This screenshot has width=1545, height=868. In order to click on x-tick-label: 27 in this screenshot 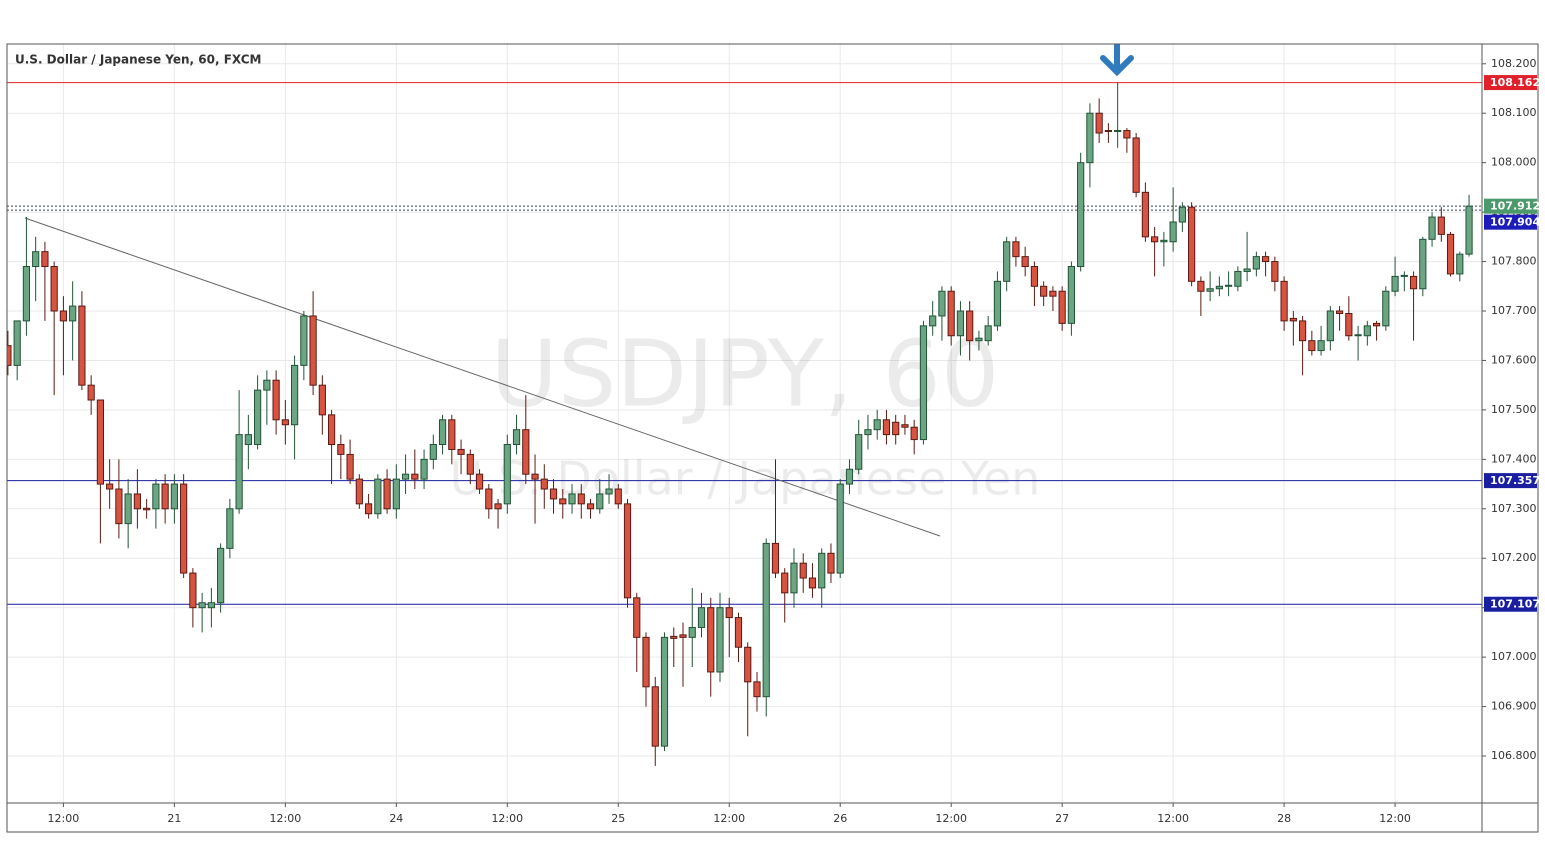, I will do `click(1062, 818)`.